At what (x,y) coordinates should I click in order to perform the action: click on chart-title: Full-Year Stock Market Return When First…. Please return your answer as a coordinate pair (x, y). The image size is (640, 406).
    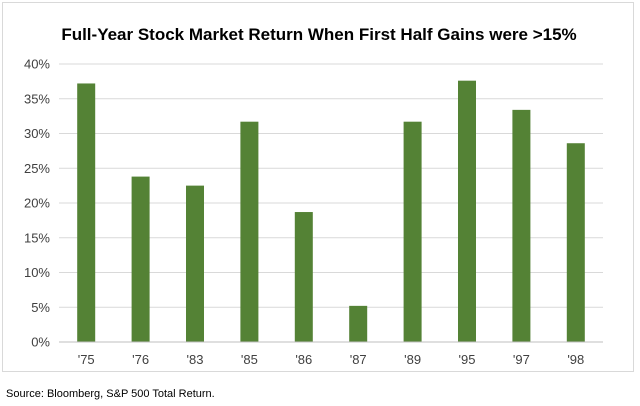
    Looking at the image, I should click on (319, 34).